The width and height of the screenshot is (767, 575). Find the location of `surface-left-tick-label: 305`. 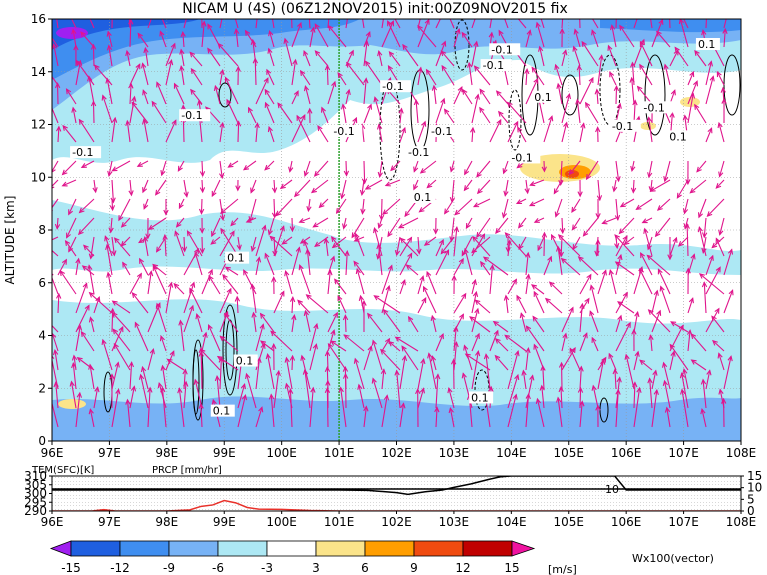

surface-left-tick-label: 305 is located at coordinates (35, 485).